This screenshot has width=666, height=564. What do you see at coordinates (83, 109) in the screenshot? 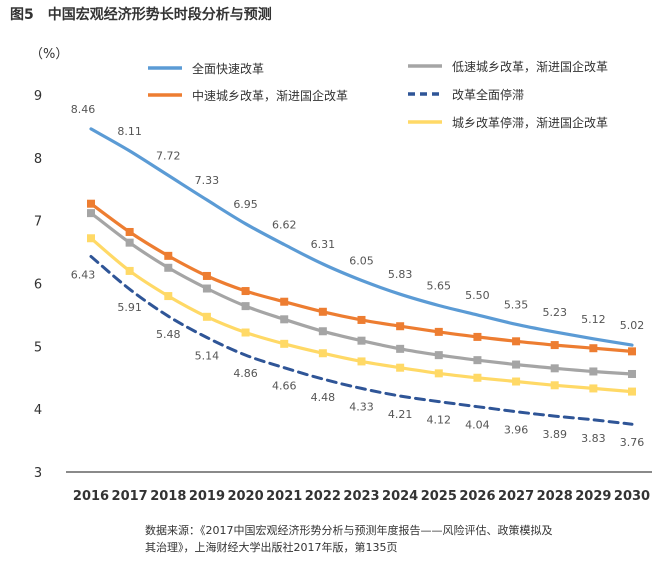
I see `data-label: 8.46` at bounding box center [83, 109].